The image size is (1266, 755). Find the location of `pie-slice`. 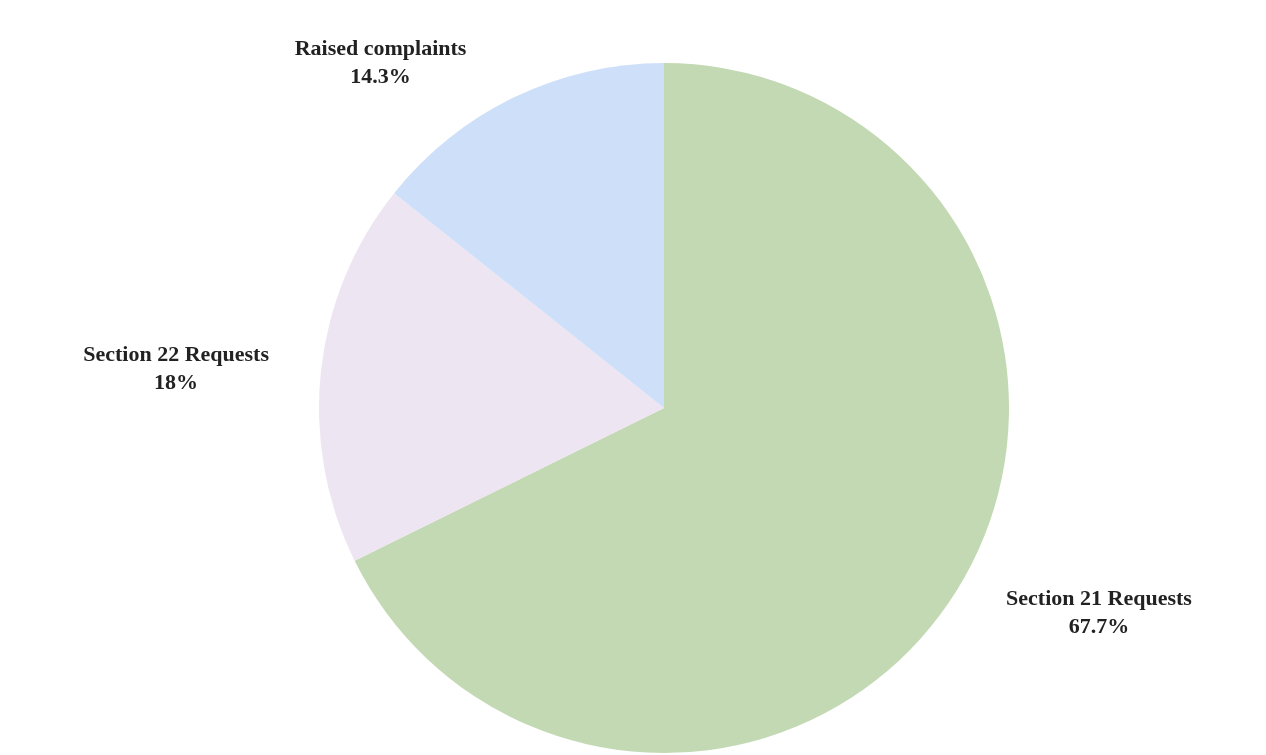

pie-slice is located at coordinates (491, 377).